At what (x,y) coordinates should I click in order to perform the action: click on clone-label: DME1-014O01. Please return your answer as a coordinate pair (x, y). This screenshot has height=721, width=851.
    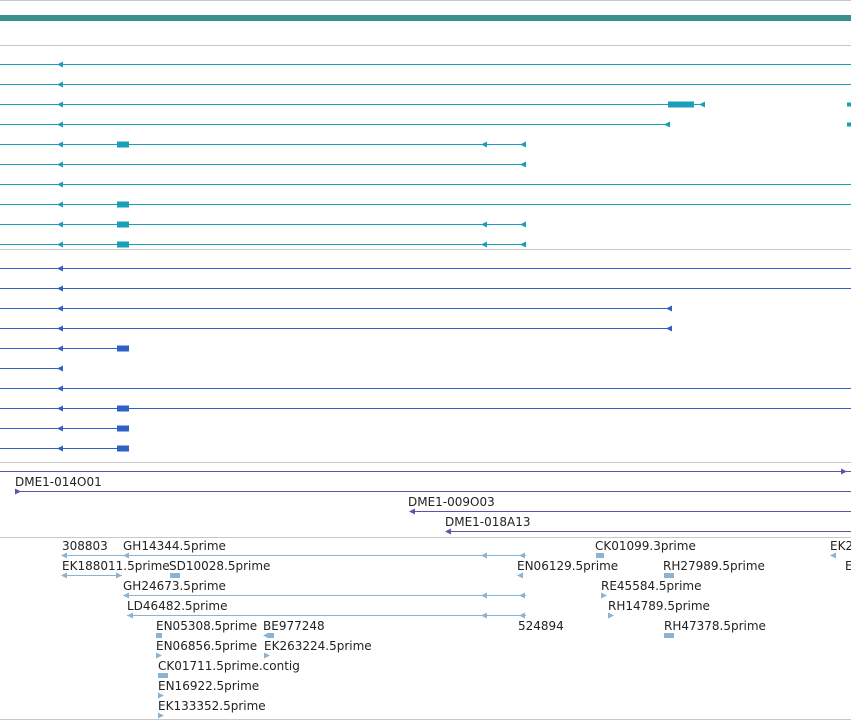
    Looking at the image, I should click on (58, 482).